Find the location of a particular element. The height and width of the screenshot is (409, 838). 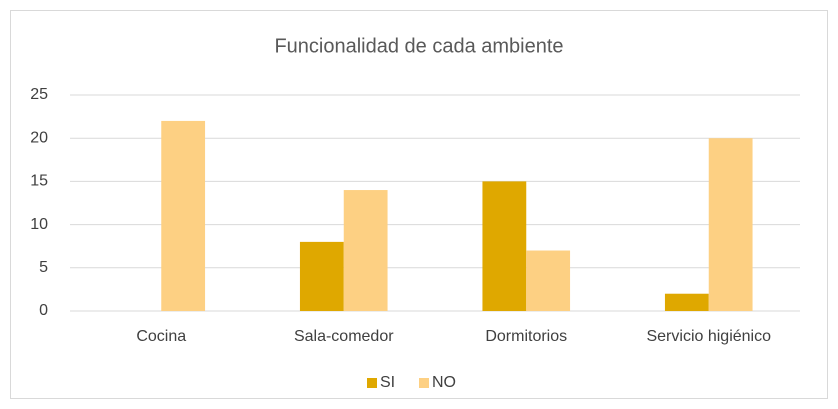

x-tick-label: Cocina is located at coordinates (161, 336).